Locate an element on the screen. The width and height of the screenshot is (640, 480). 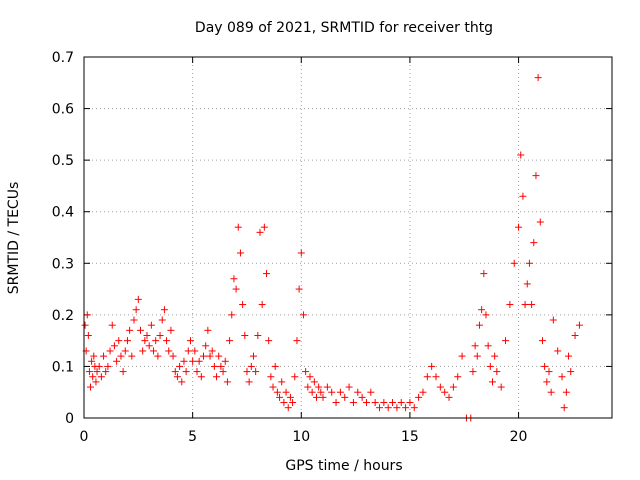
y-tick-label: 0 is located at coordinates (69, 419).